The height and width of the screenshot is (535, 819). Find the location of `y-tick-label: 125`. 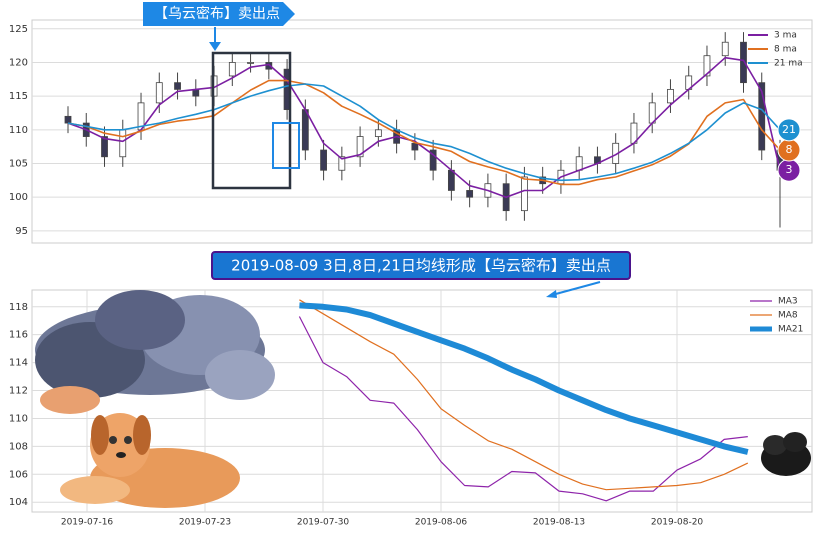

y-tick-label: 125 is located at coordinates (18, 29).